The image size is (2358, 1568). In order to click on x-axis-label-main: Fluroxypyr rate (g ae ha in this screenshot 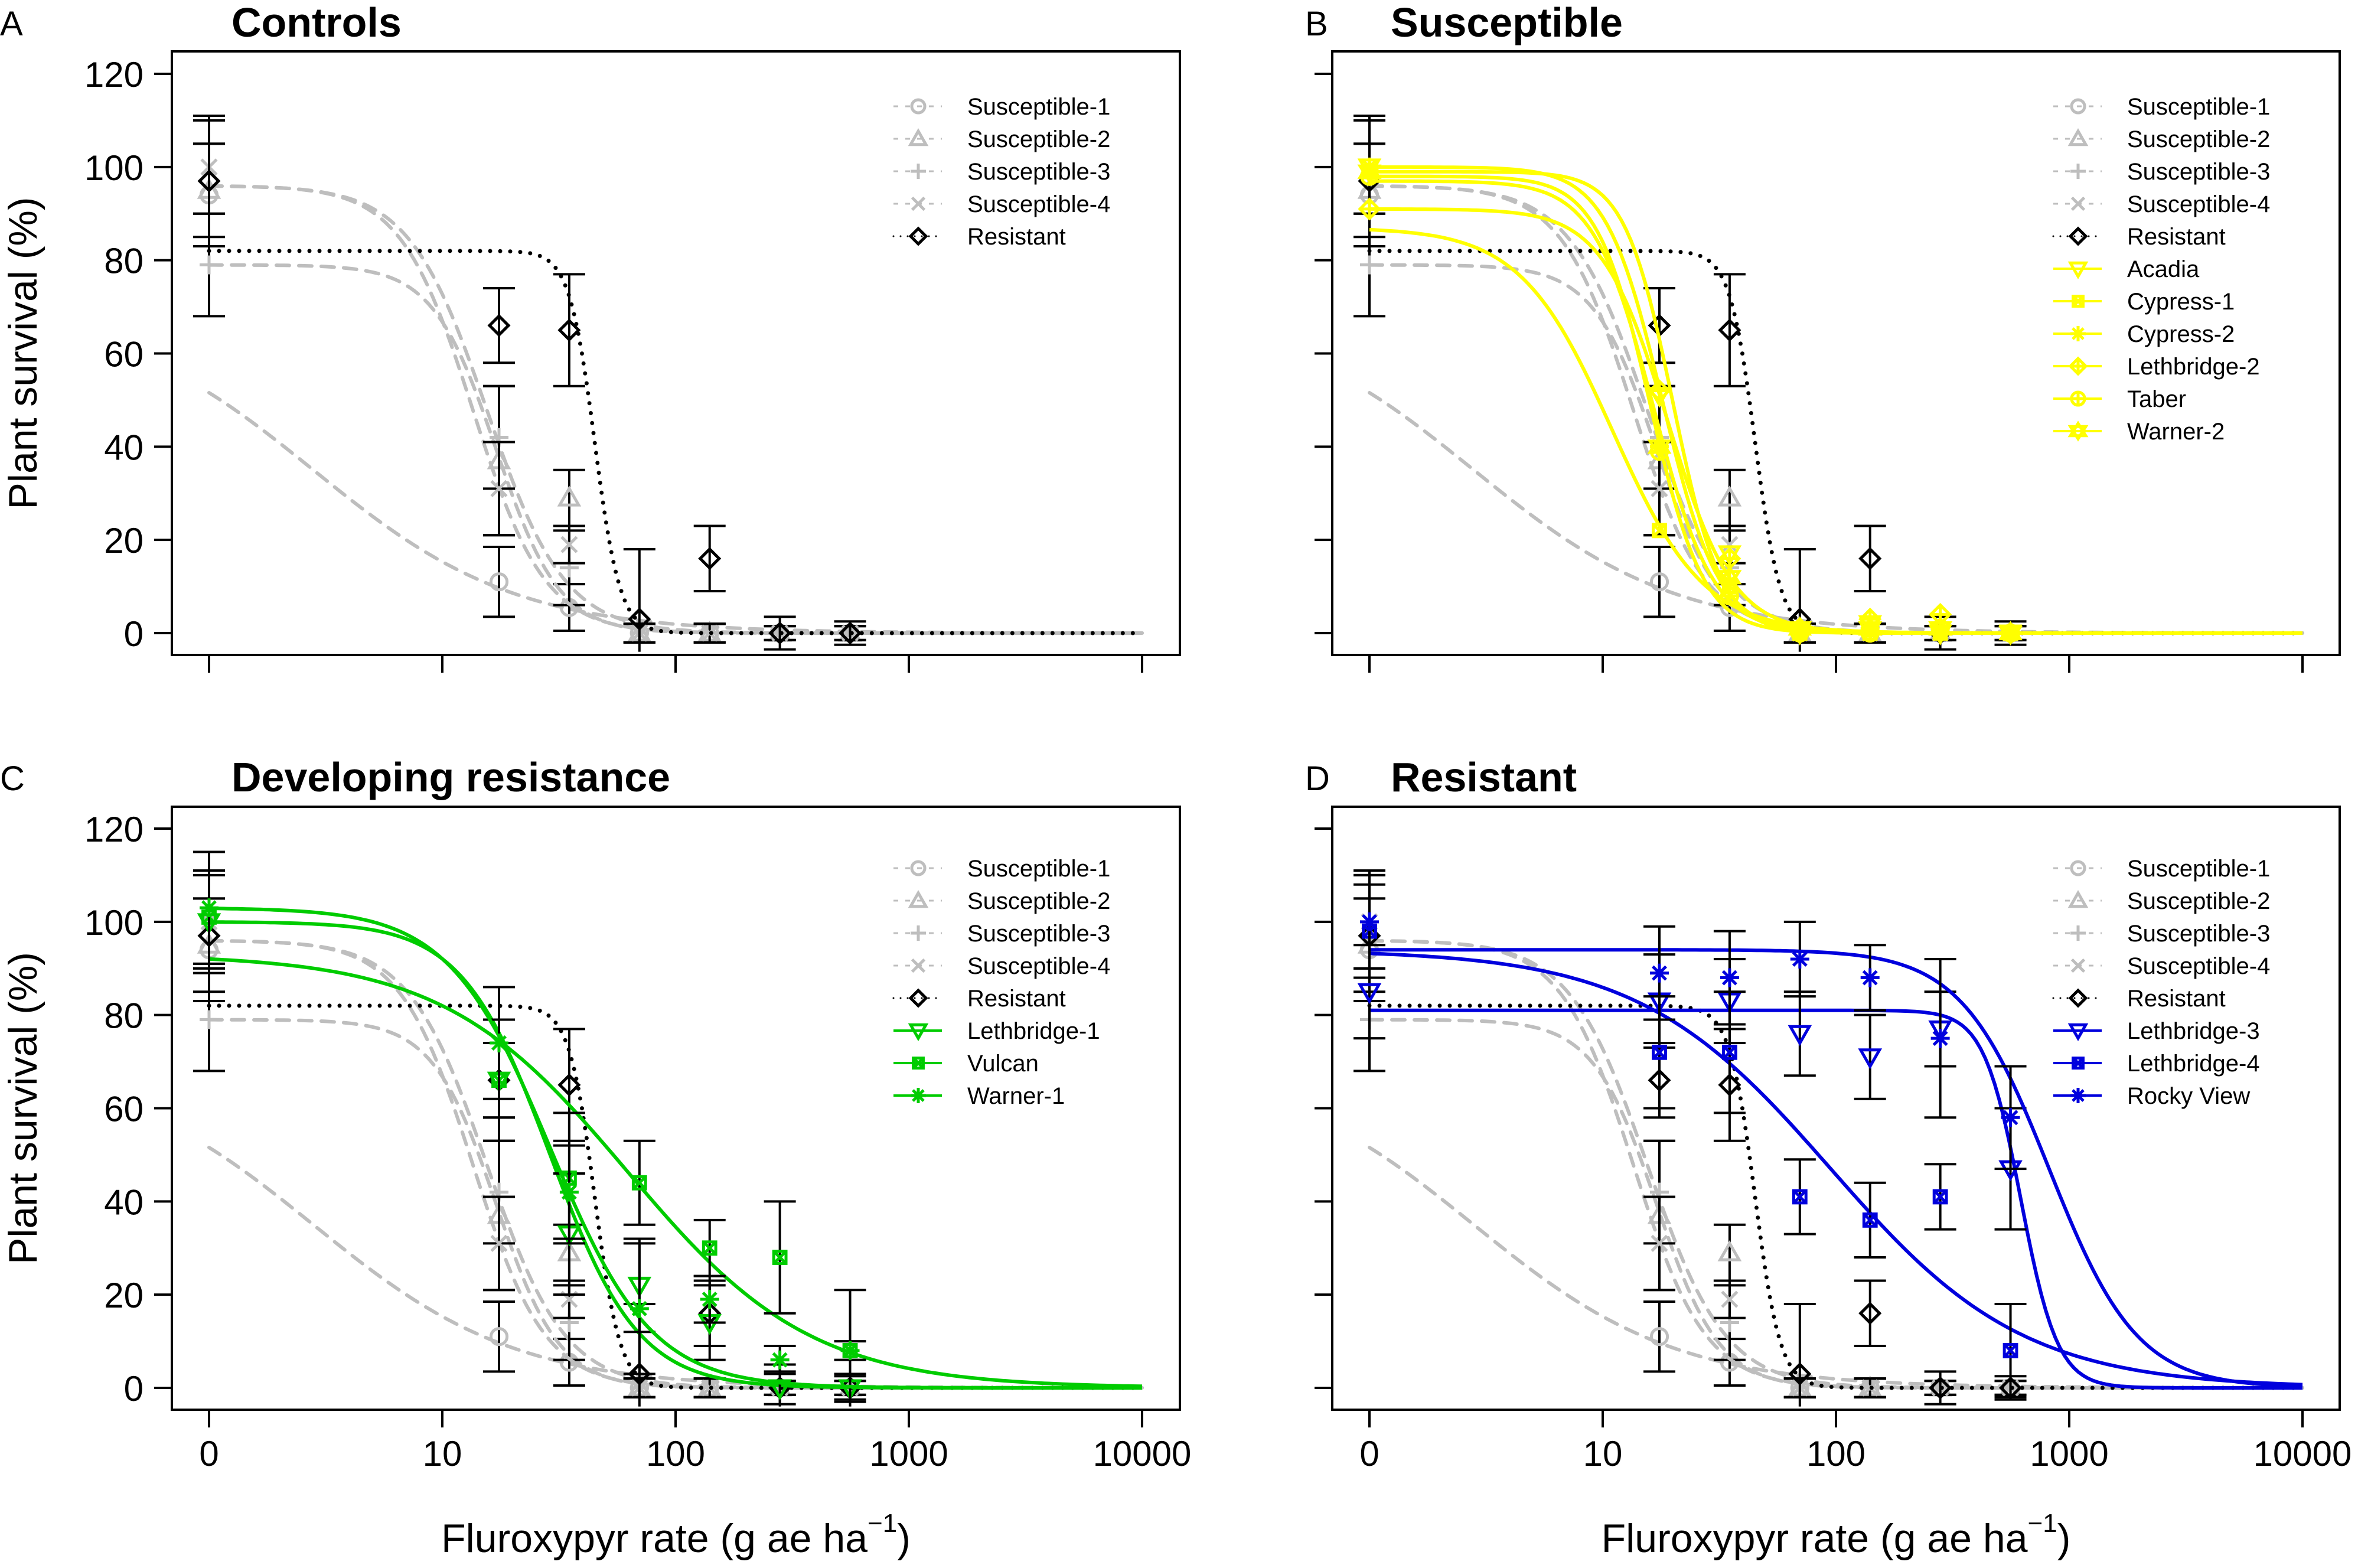, I will do `click(654, 1538)`.